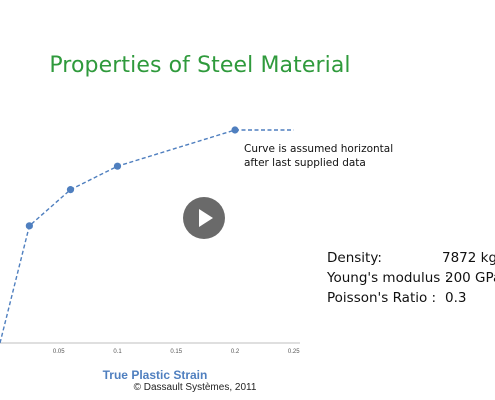 This screenshot has height=400, width=495. I want to click on property-label: Young's modulus :, so click(388, 278).